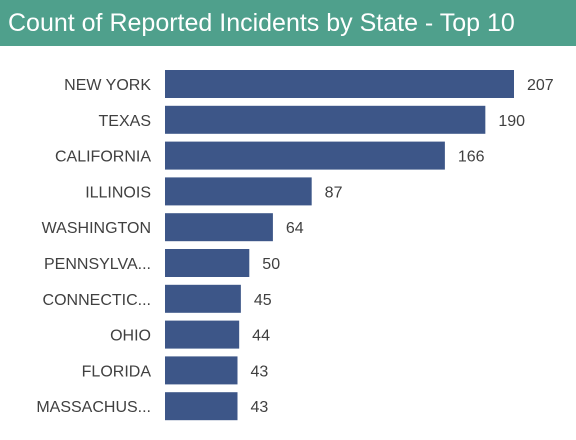 The height and width of the screenshot is (440, 576). What do you see at coordinates (96, 228) in the screenshot?
I see `category-label: WASHINGTON` at bounding box center [96, 228].